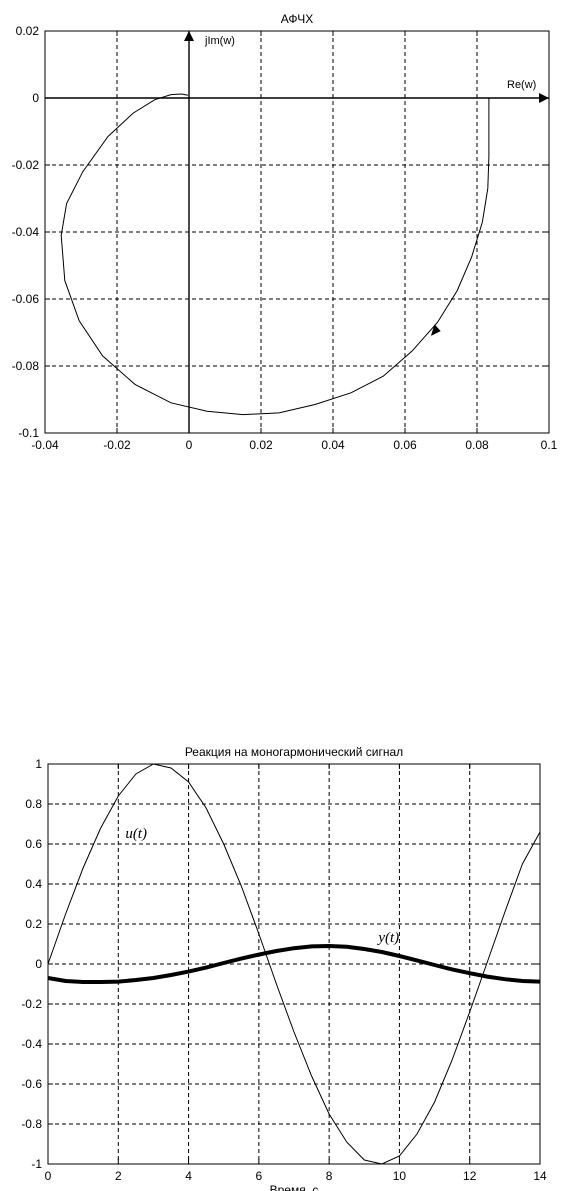 The width and height of the screenshot is (565, 1191). Describe the element at coordinates (521, 85) in the screenshot. I see `re-axis-label: Re(w)` at that location.